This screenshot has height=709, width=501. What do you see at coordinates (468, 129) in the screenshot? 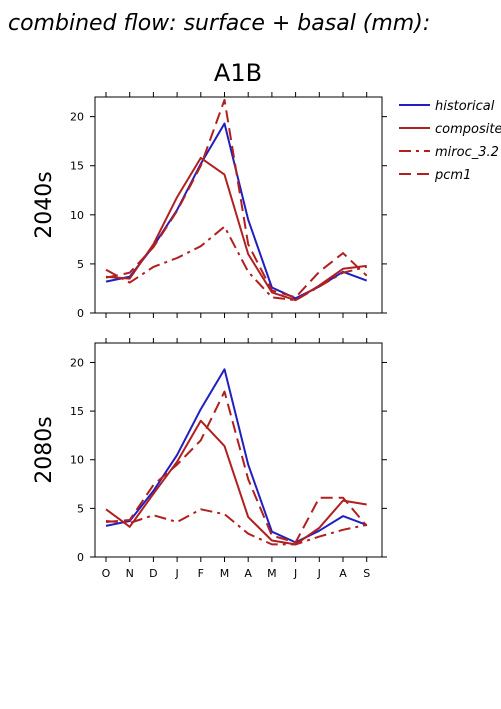
I see `legend-label-composite: composite` at bounding box center [468, 129].